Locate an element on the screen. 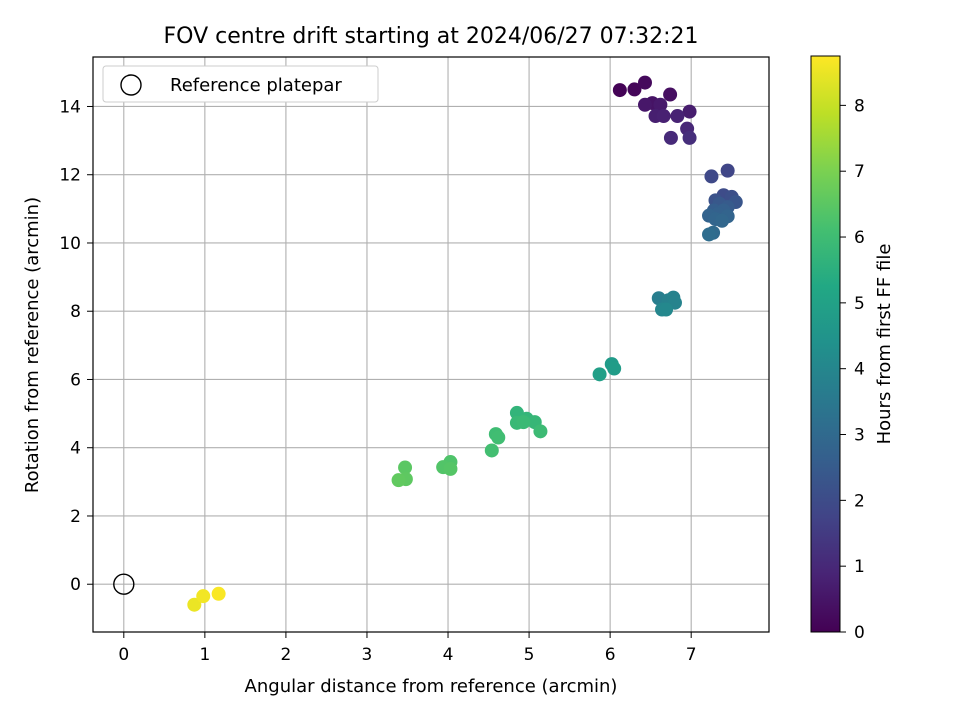 The image size is (960, 720). y-tick-label: 12 is located at coordinates (70, 176).